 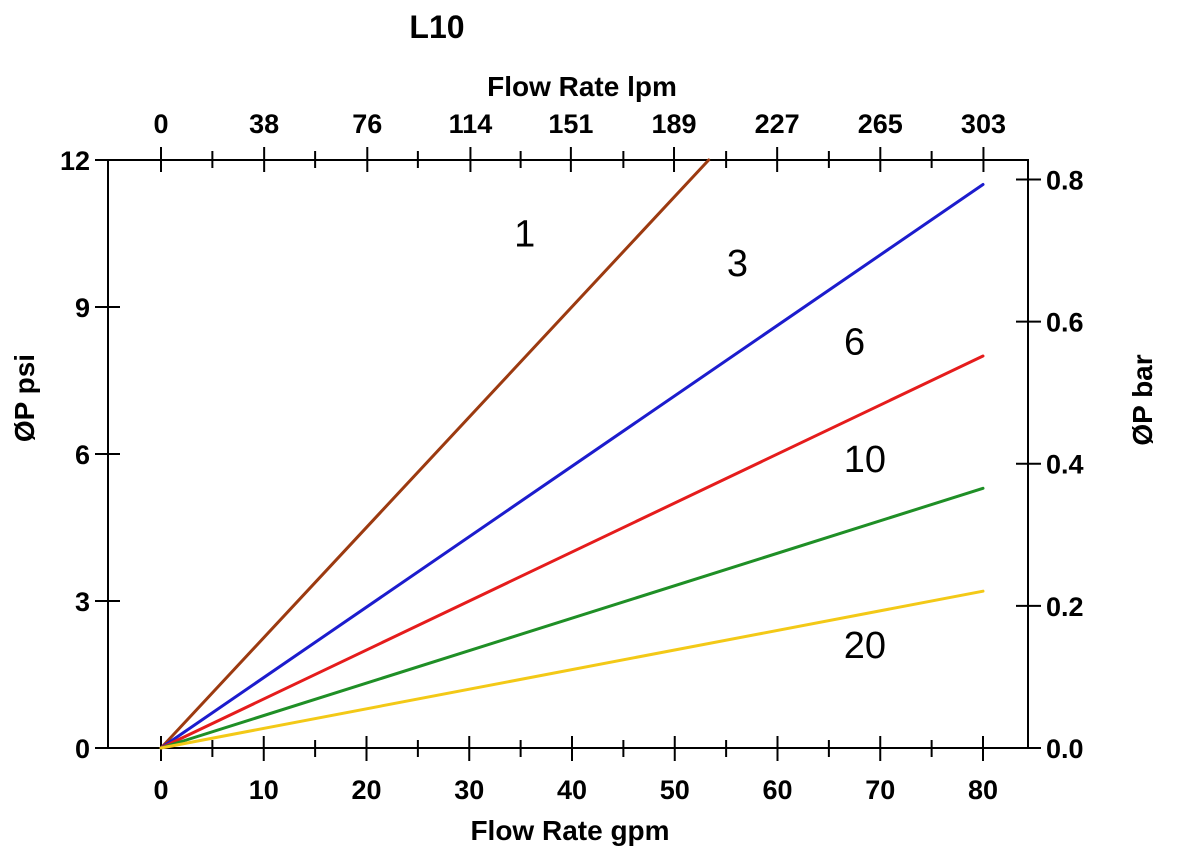 I want to click on x-bottom-tick-label: 80, so click(x=983, y=790).